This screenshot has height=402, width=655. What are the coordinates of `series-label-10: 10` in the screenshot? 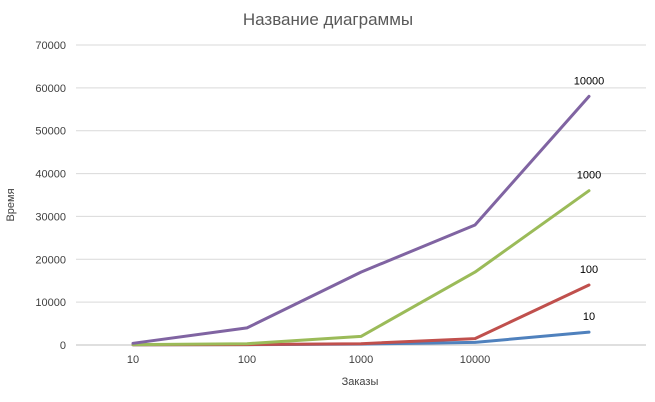 It's located at (589, 317).